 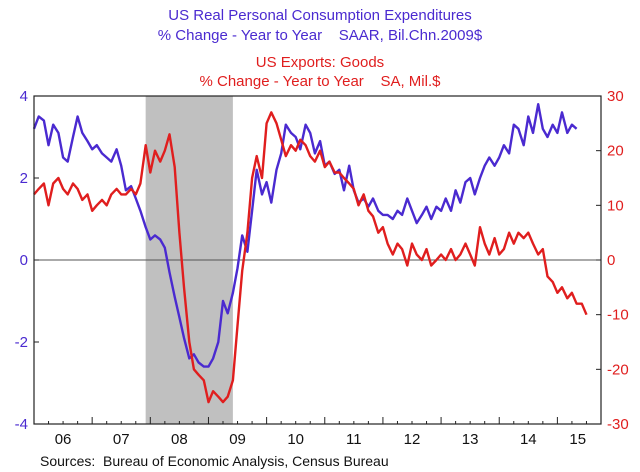 What do you see at coordinates (321, 81) in the screenshot?
I see `title-line-4: % Change - Year to Year SA, Mil.$` at bounding box center [321, 81].